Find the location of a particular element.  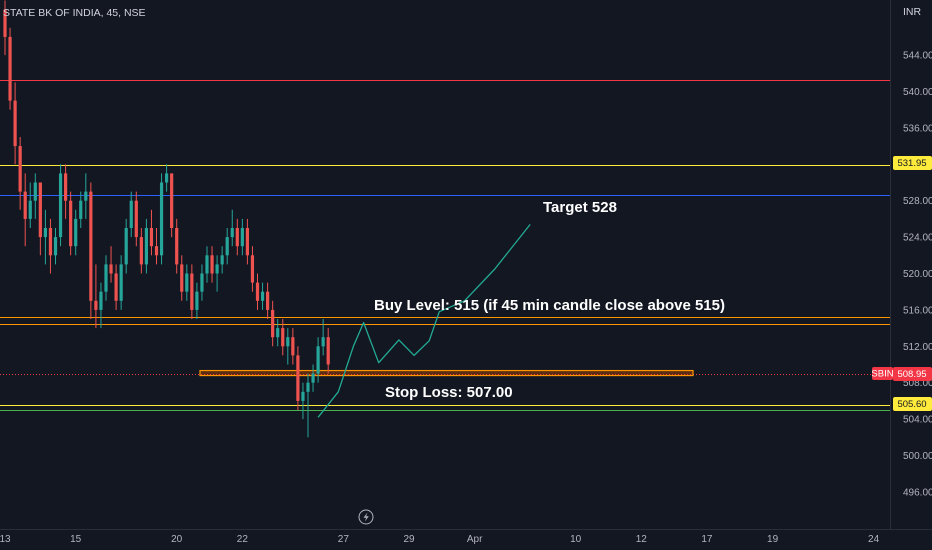

price-tick-label: 536.00 is located at coordinates (917, 128).